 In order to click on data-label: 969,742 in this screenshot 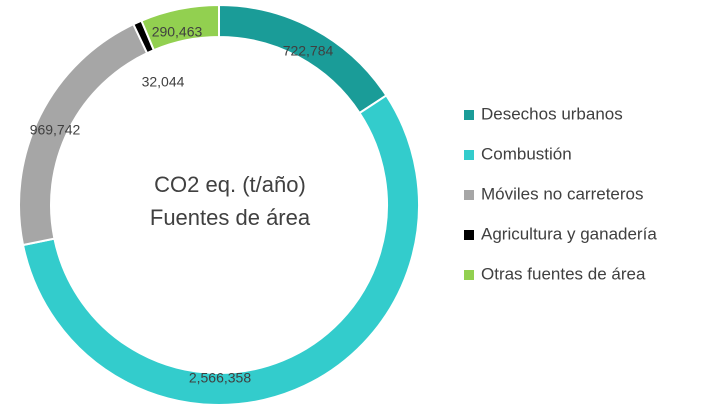, I will do `click(55, 130)`.